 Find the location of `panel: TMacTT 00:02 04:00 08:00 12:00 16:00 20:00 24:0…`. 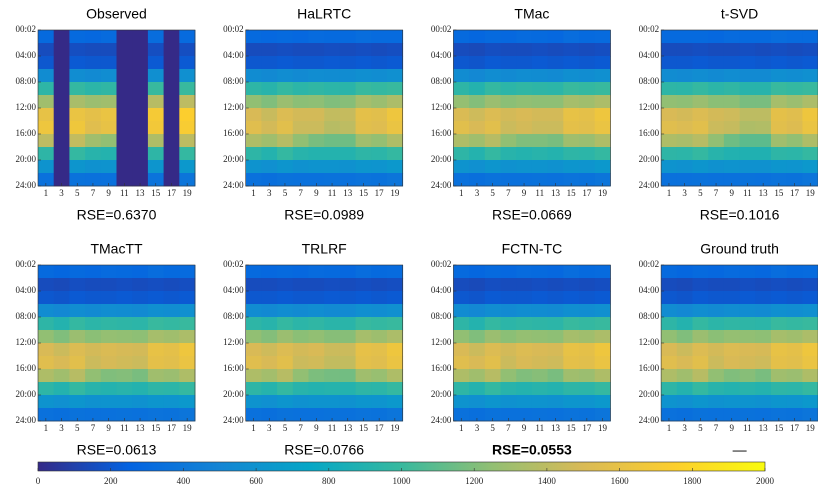

panel: TMacTT 00:02 04:00 08:00 12:00 16:00 20:00 24:0… is located at coordinates (105, 349).